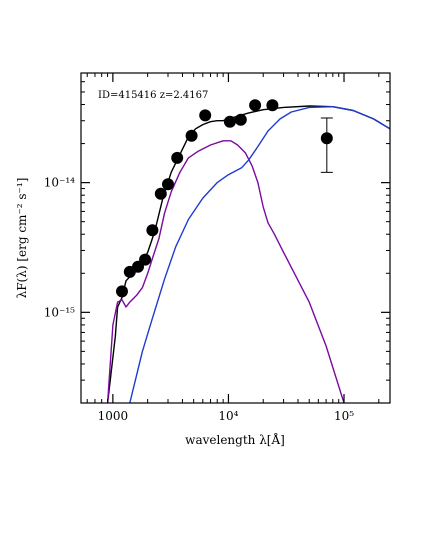 The width and height of the screenshot is (425, 550). Describe the element at coordinates (153, 95) in the screenshot. I see `id-annotation: ID=415416 z=2.4167` at that location.